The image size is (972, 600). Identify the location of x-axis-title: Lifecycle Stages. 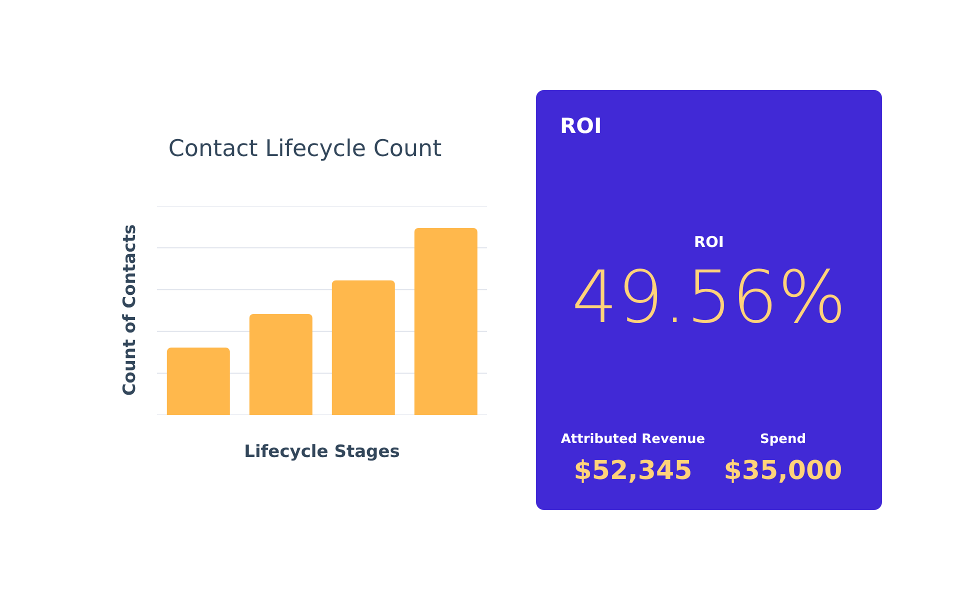
(322, 452).